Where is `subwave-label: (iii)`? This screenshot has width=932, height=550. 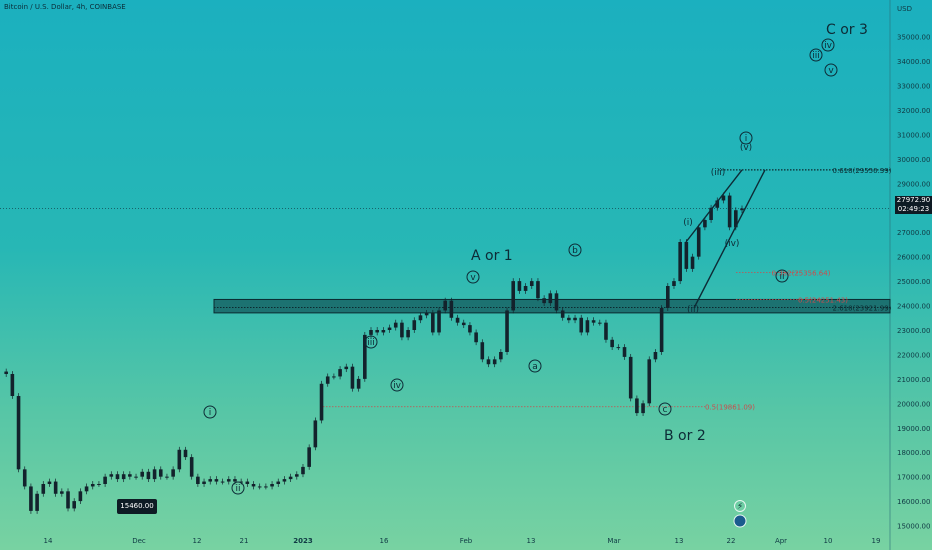
subwave-label: (iii) is located at coordinates (718, 173).